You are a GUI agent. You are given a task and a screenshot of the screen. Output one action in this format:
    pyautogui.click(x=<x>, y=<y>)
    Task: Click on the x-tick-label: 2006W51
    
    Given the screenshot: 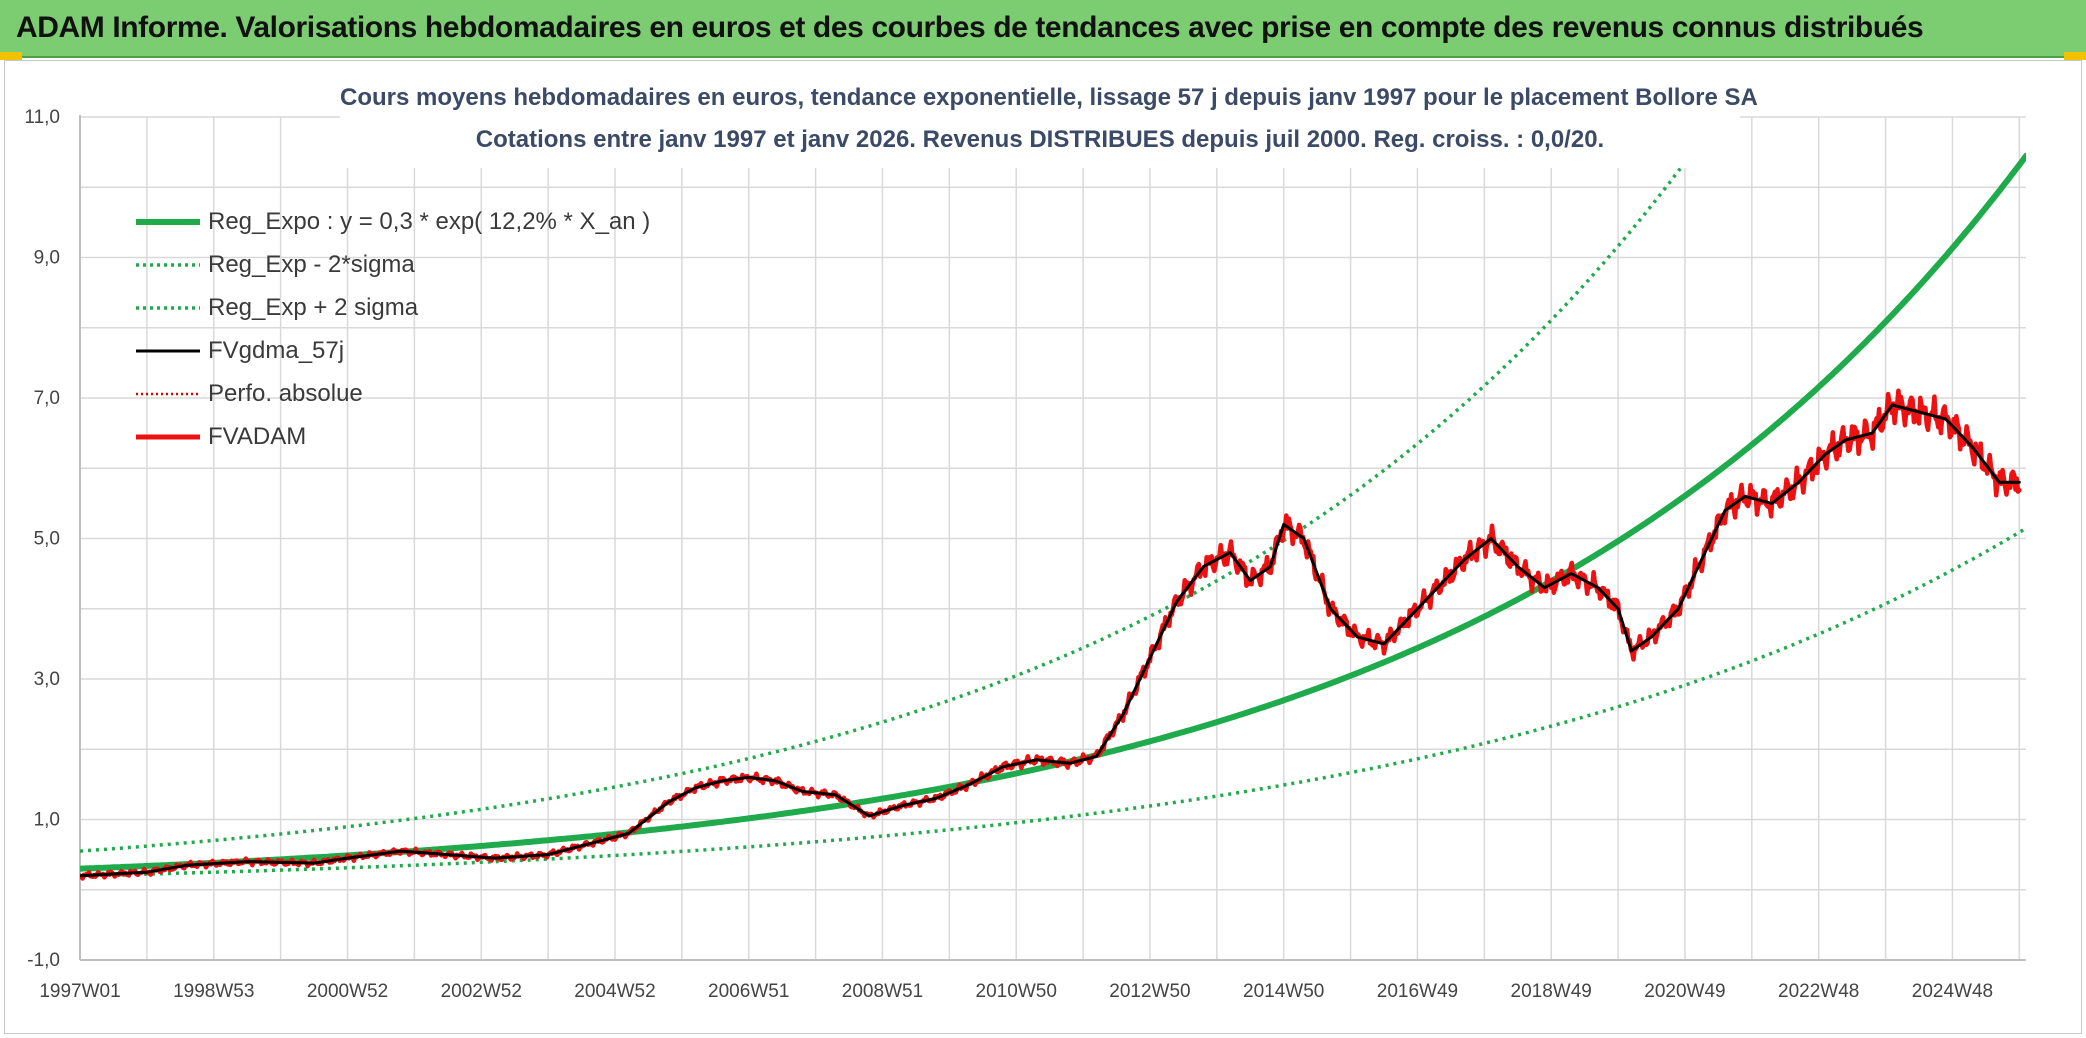 What is the action you would take?
    pyautogui.click(x=748, y=991)
    